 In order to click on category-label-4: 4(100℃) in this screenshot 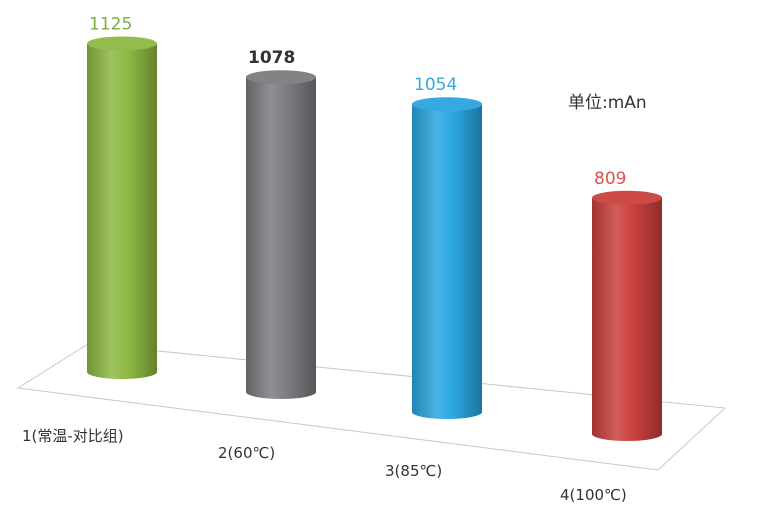, I will do `click(593, 495)`.